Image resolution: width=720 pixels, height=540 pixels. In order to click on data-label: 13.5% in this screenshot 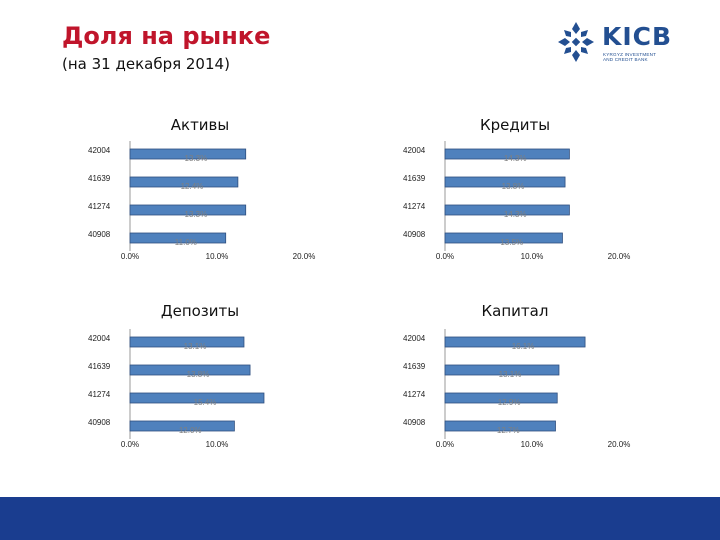, I will do `click(511, 242)`.